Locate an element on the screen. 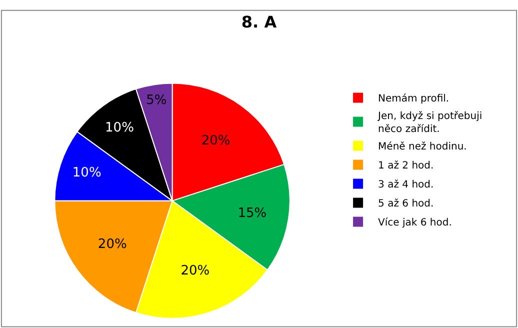 This screenshot has height=328, width=518. legend-label: Více jak 6 hod. is located at coordinates (415, 223).